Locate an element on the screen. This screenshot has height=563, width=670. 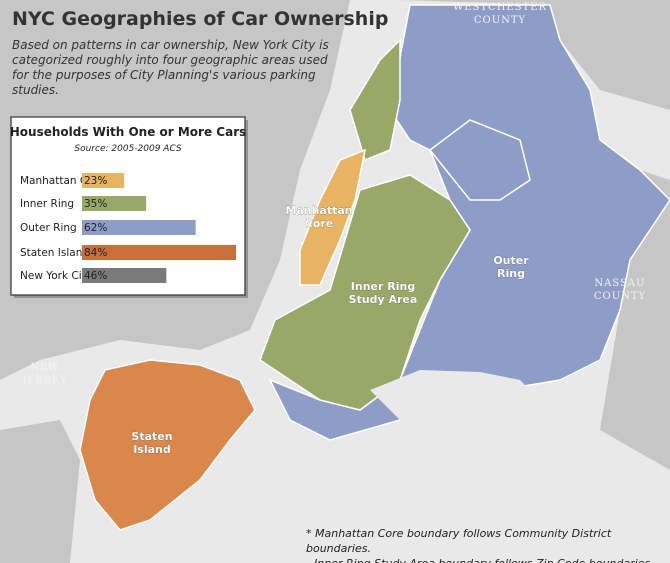
manhattan-core-area is located at coordinates (333, 217).